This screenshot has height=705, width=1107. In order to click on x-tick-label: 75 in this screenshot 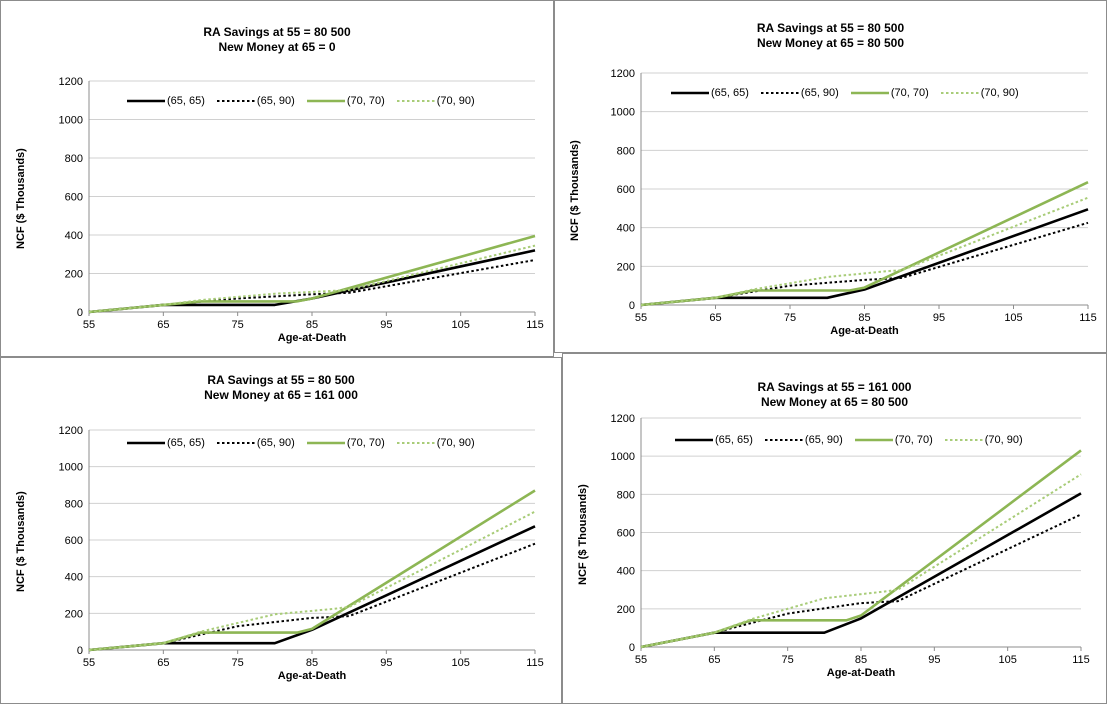, I will do `click(788, 660)`.